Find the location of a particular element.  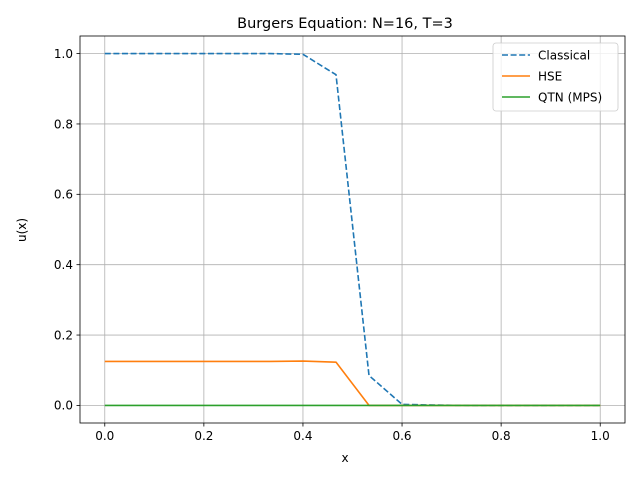

y-tick-label: 0.8 is located at coordinates (63, 124).